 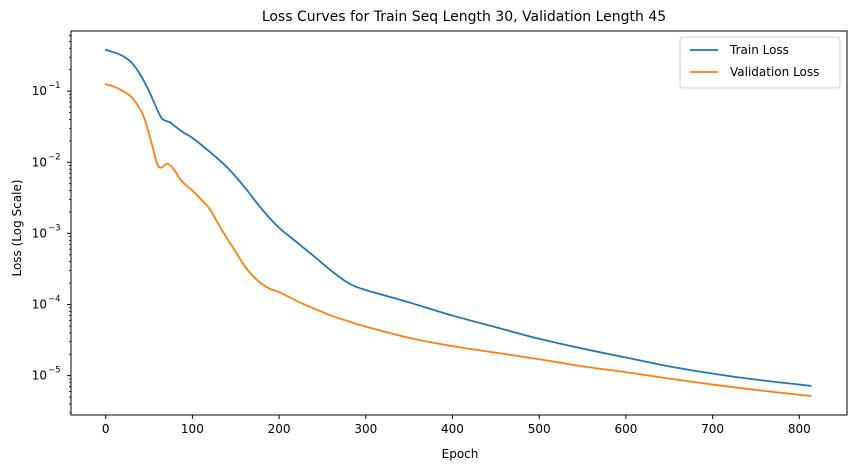 I want to click on x-tick-label: 500, so click(x=539, y=429).